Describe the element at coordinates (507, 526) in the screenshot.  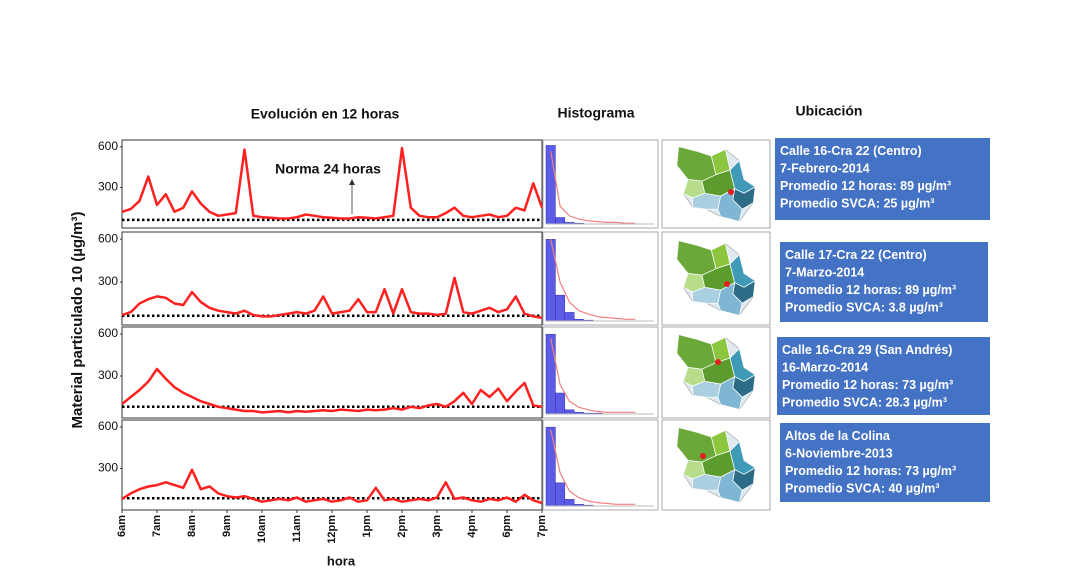
I see `x-tick-label: 6pm` at that location.